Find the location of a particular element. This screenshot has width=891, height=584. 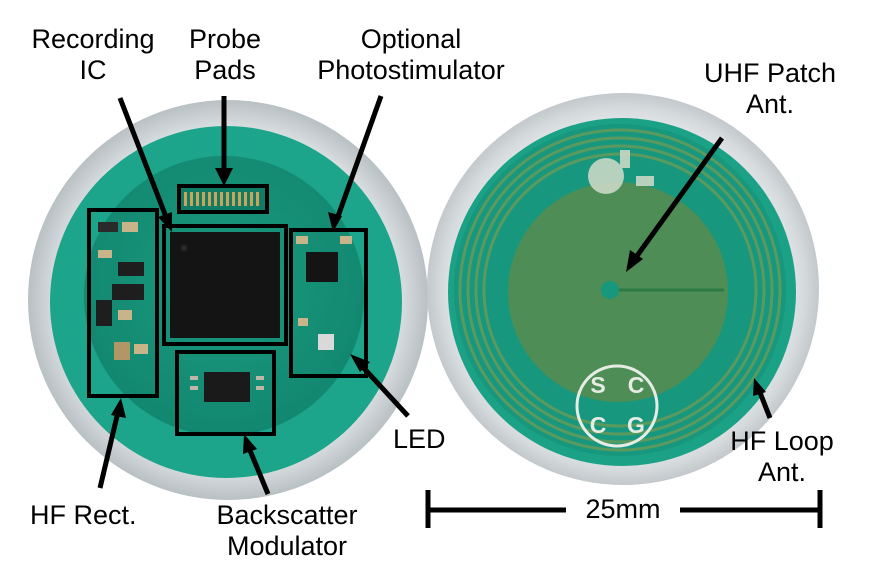

box-probe-pads is located at coordinates (223, 199).